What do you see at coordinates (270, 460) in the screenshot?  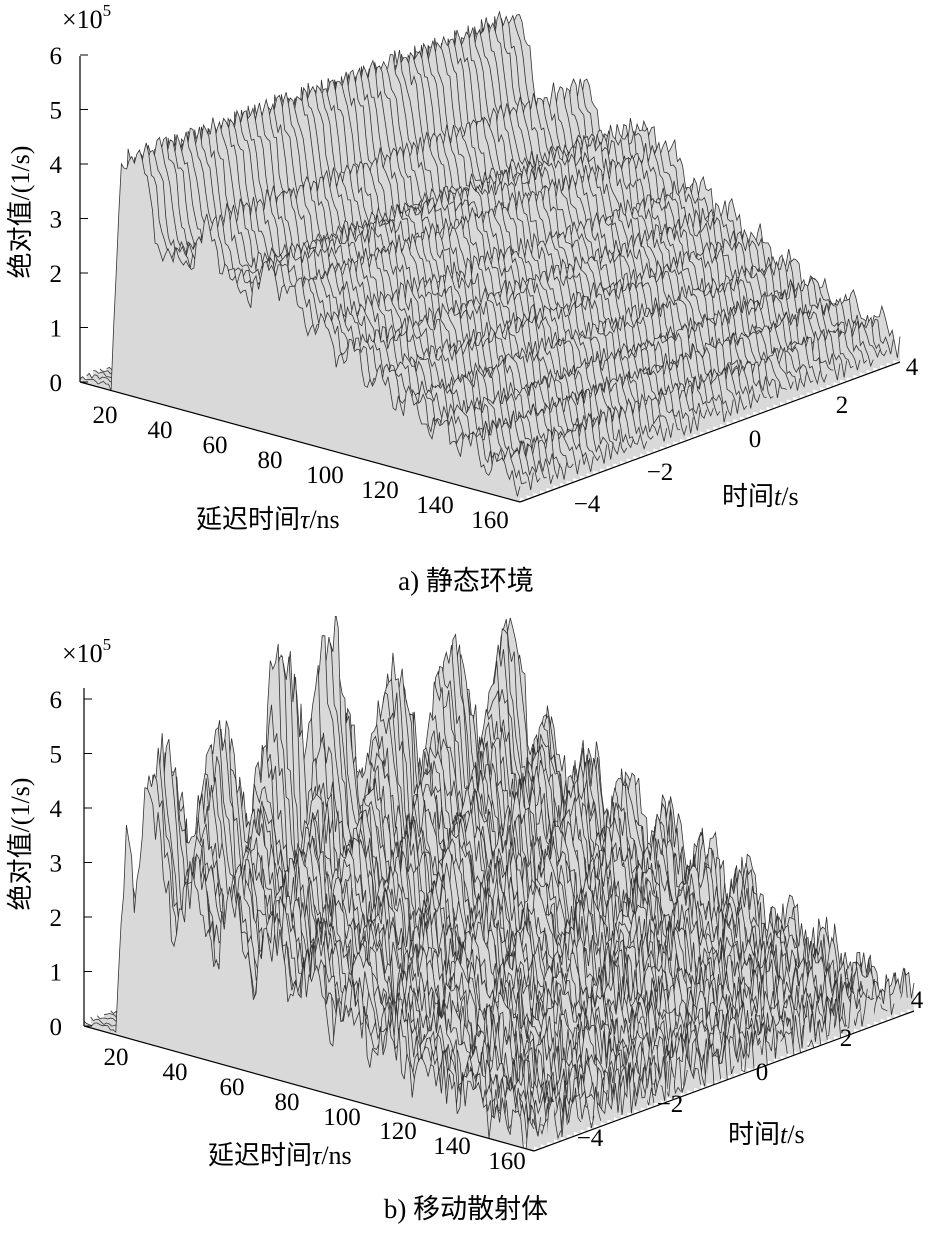 I see `x-tick-label: 80` at bounding box center [270, 460].